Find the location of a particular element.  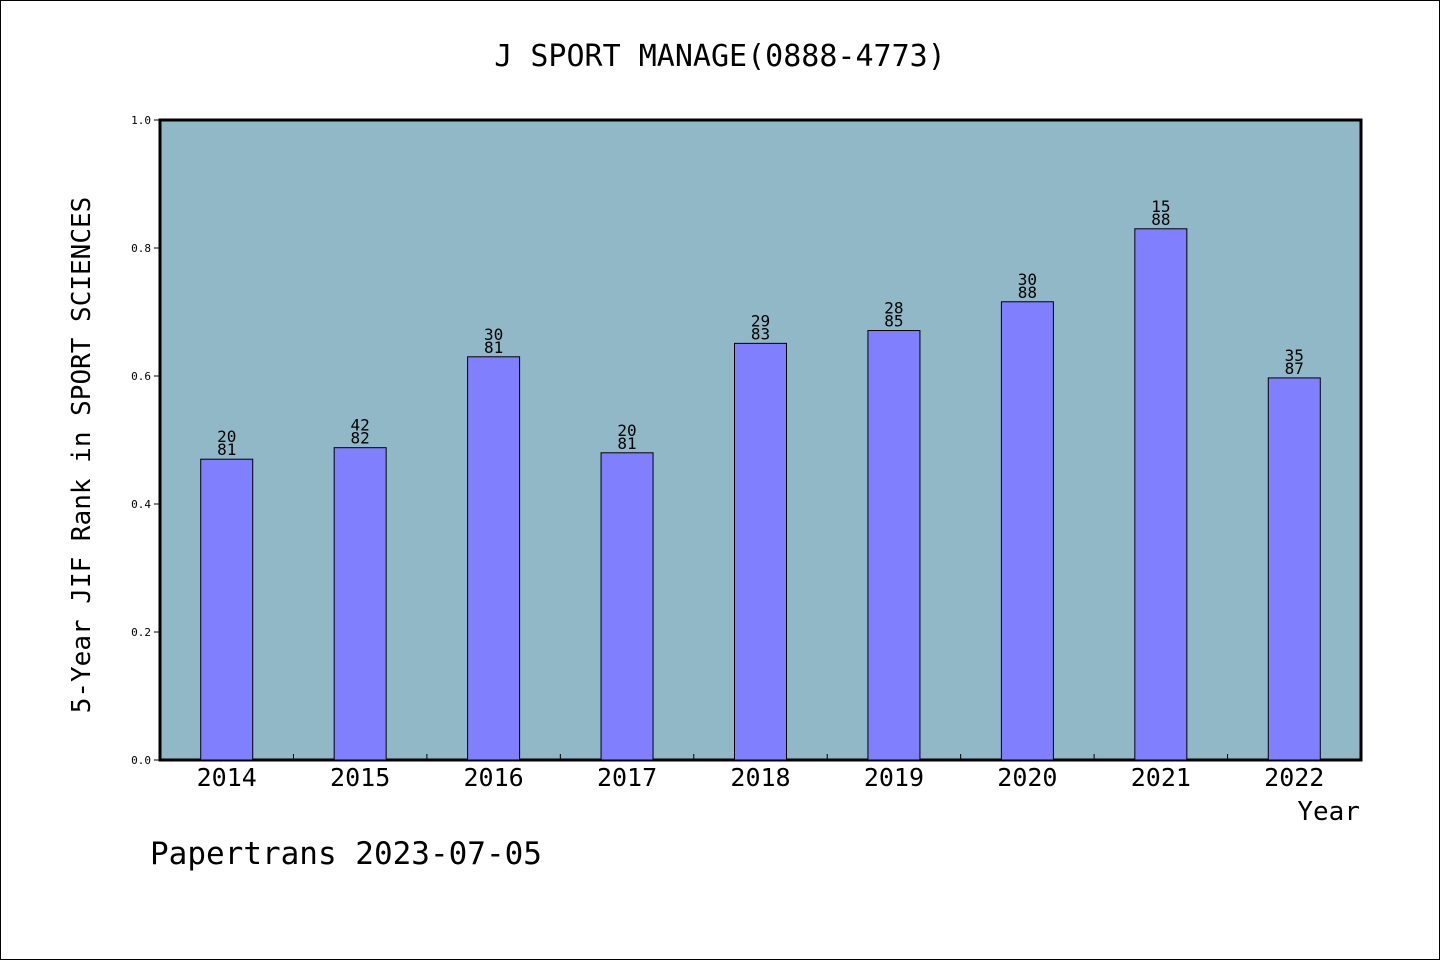

bar-label-rank: 42 is located at coordinates (360, 425).